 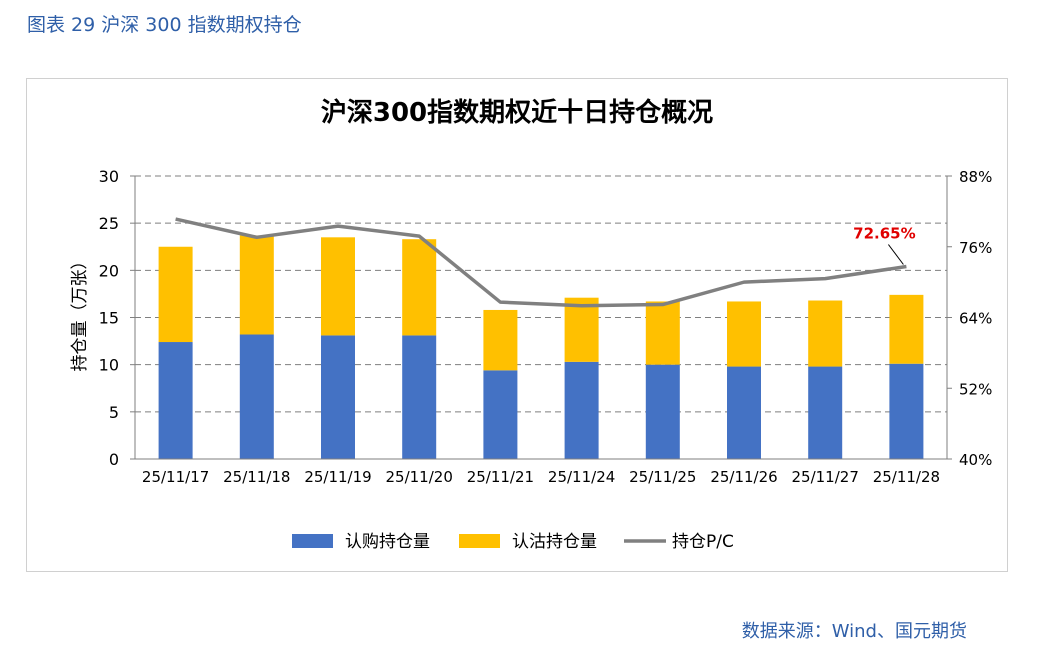 I want to click on chart-title: 沪深300指数期权近十日持仓概况, so click(x=517, y=112).